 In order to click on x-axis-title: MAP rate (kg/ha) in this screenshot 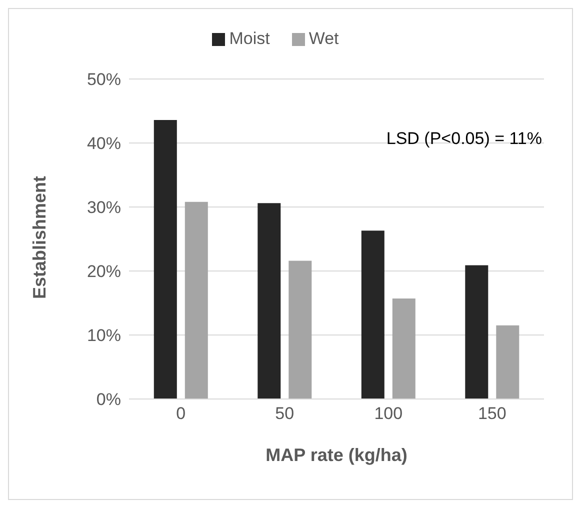, I will do `click(337, 455)`.